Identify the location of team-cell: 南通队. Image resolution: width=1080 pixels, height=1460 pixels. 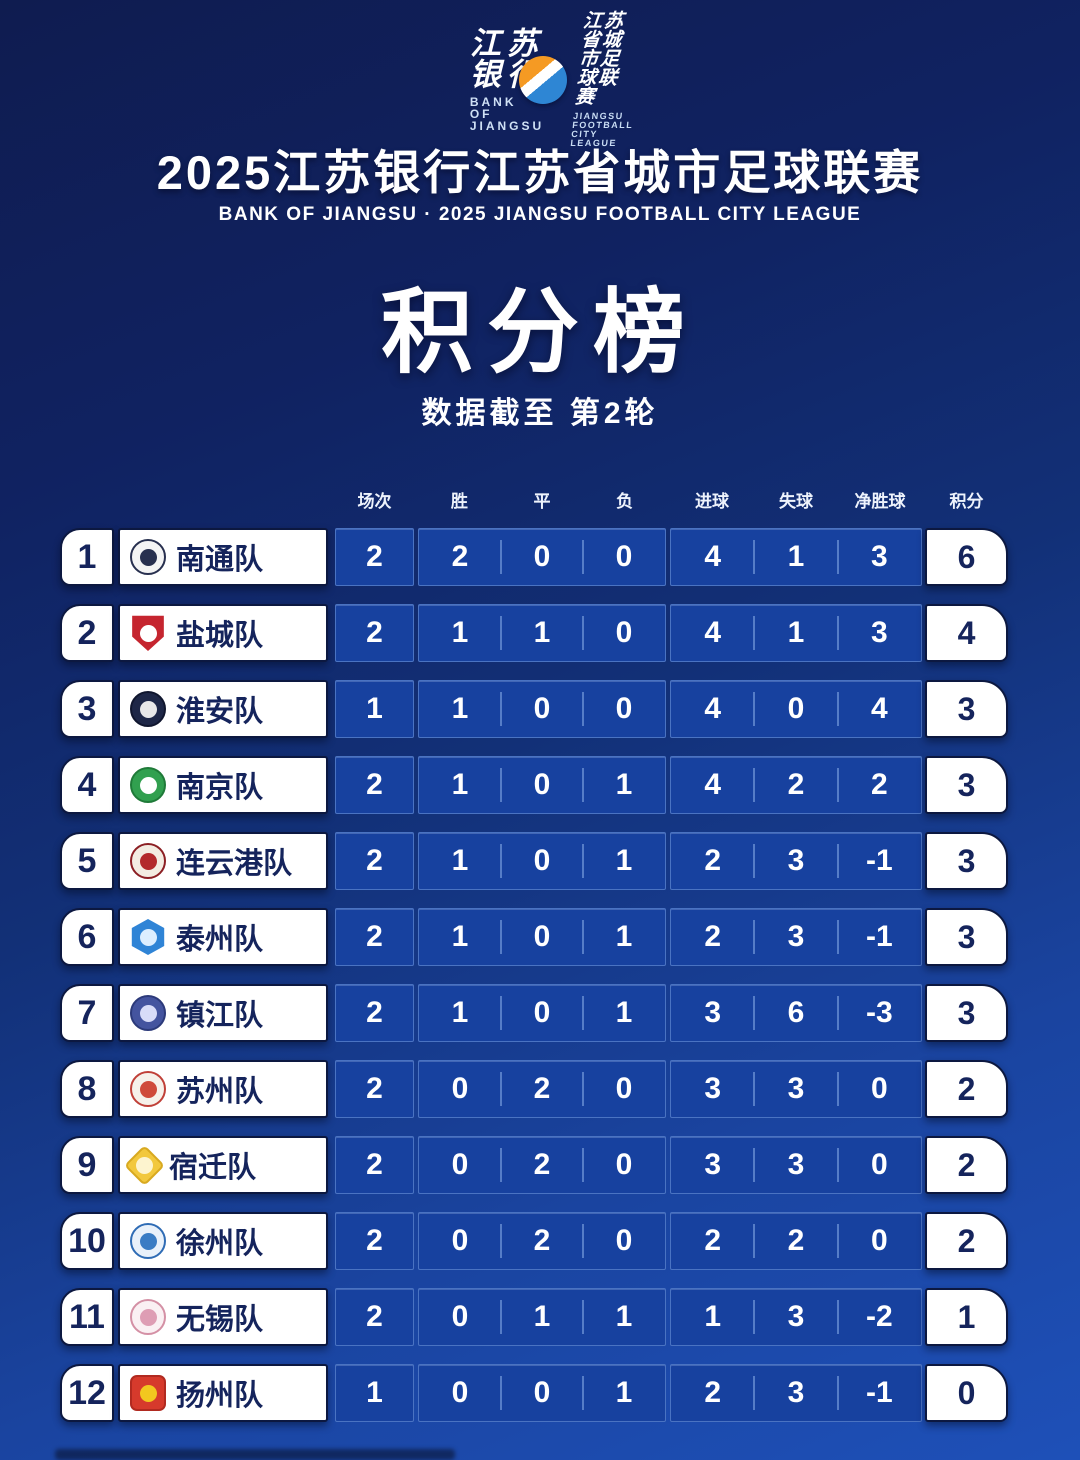
(223, 557).